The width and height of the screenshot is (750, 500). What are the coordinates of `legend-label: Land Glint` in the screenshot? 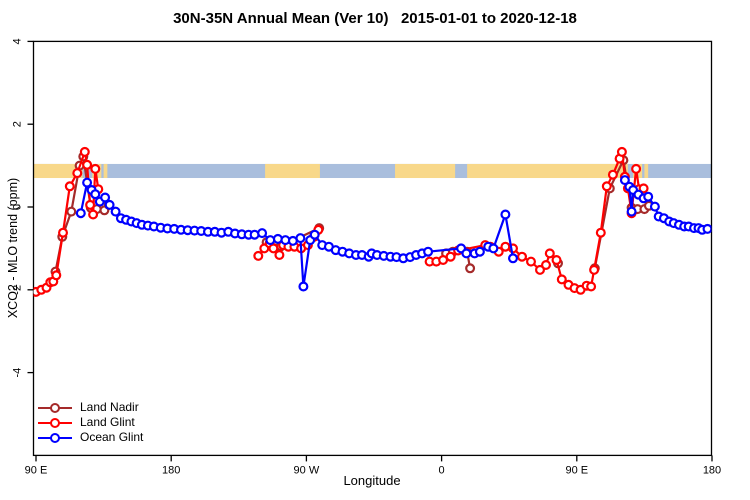 It's located at (107, 422).